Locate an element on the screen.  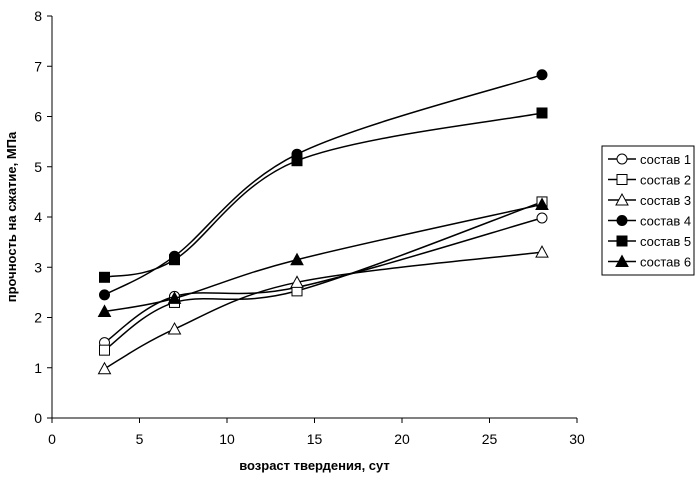
y-axis-title: прочность на сжатие, МПа is located at coordinates (11, 216).